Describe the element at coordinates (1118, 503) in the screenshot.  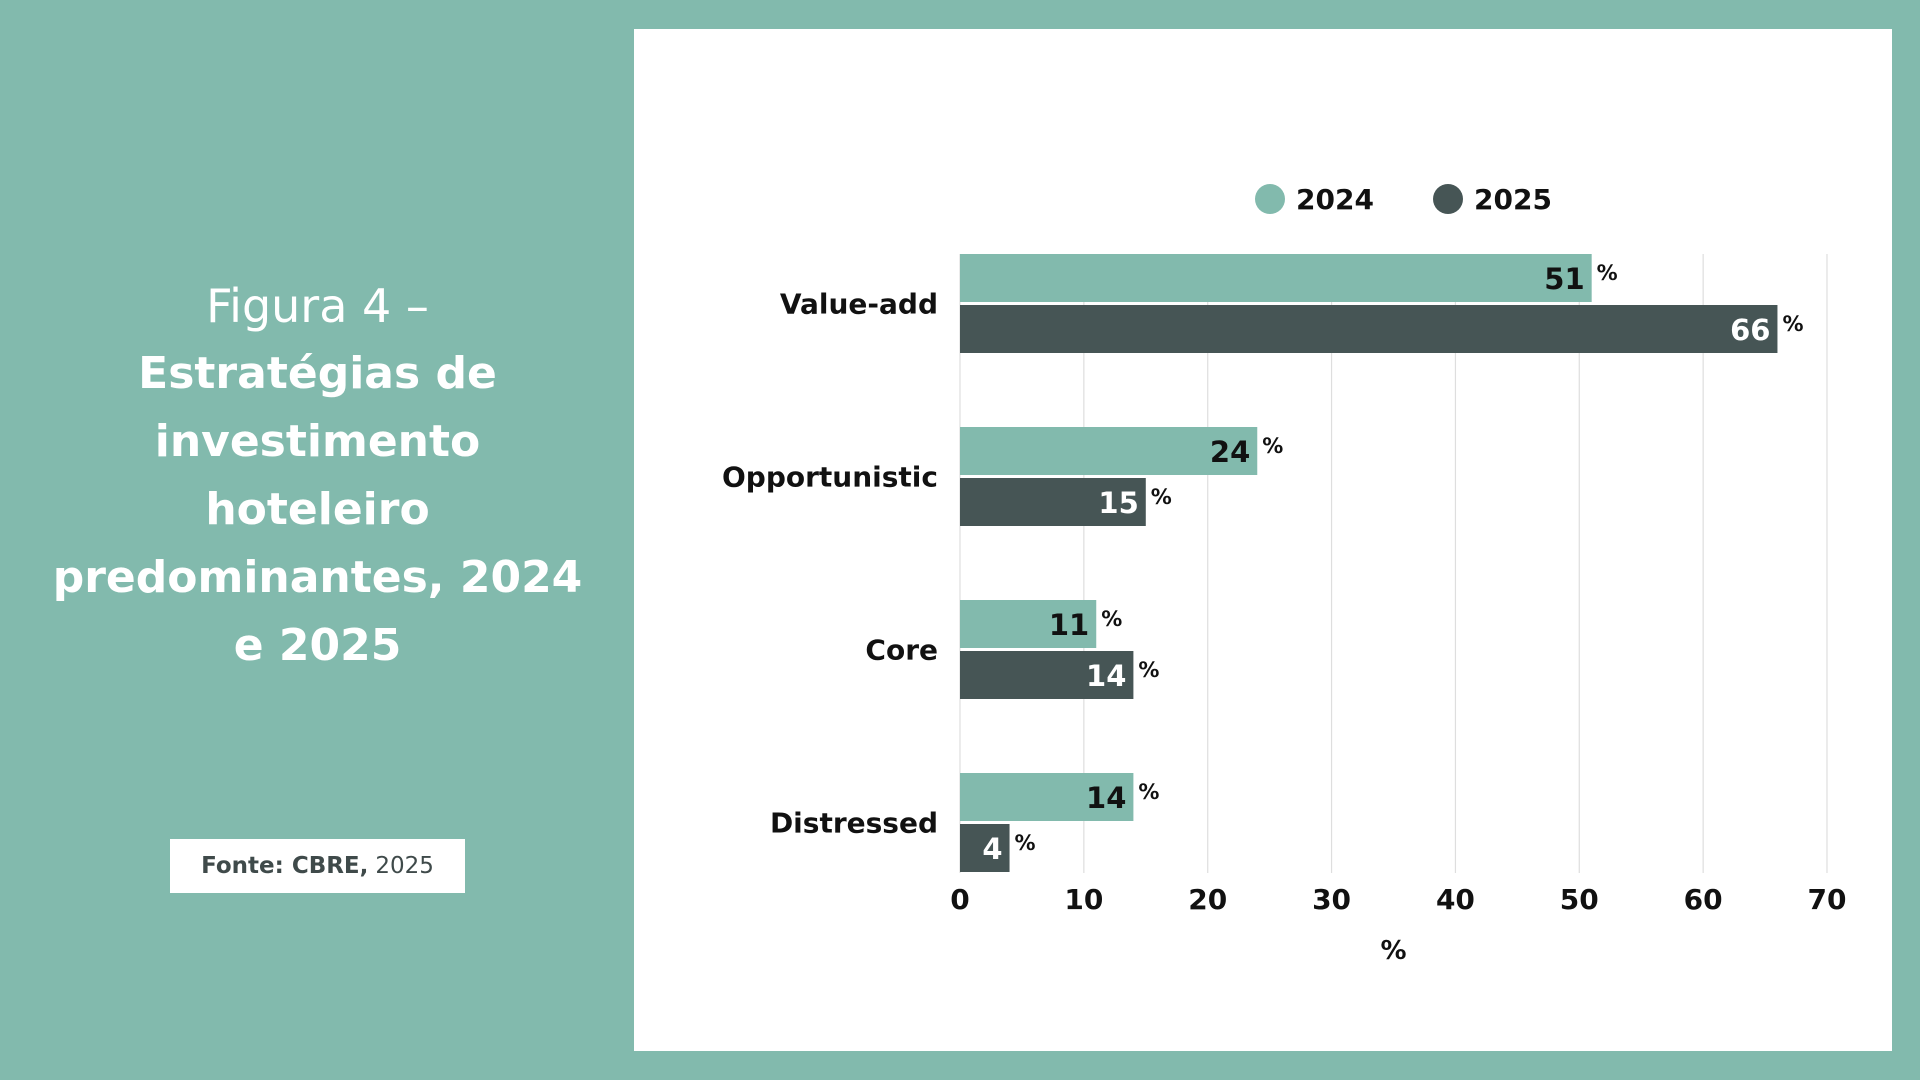
I see `data-label-opportunistic-2025: 15` at that location.